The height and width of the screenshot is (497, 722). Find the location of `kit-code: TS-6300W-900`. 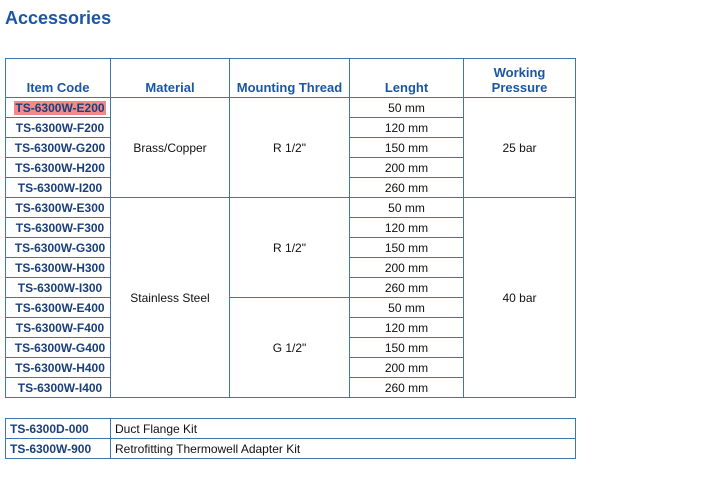

kit-code: TS-6300W-900 is located at coordinates (58, 448).